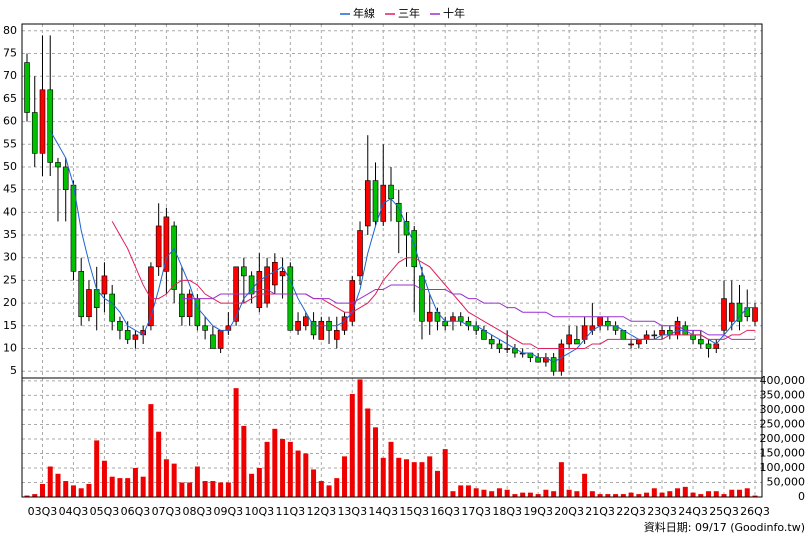 This screenshot has height=540, width=808. I want to click on y-tick-label: 35, so click(10, 234).